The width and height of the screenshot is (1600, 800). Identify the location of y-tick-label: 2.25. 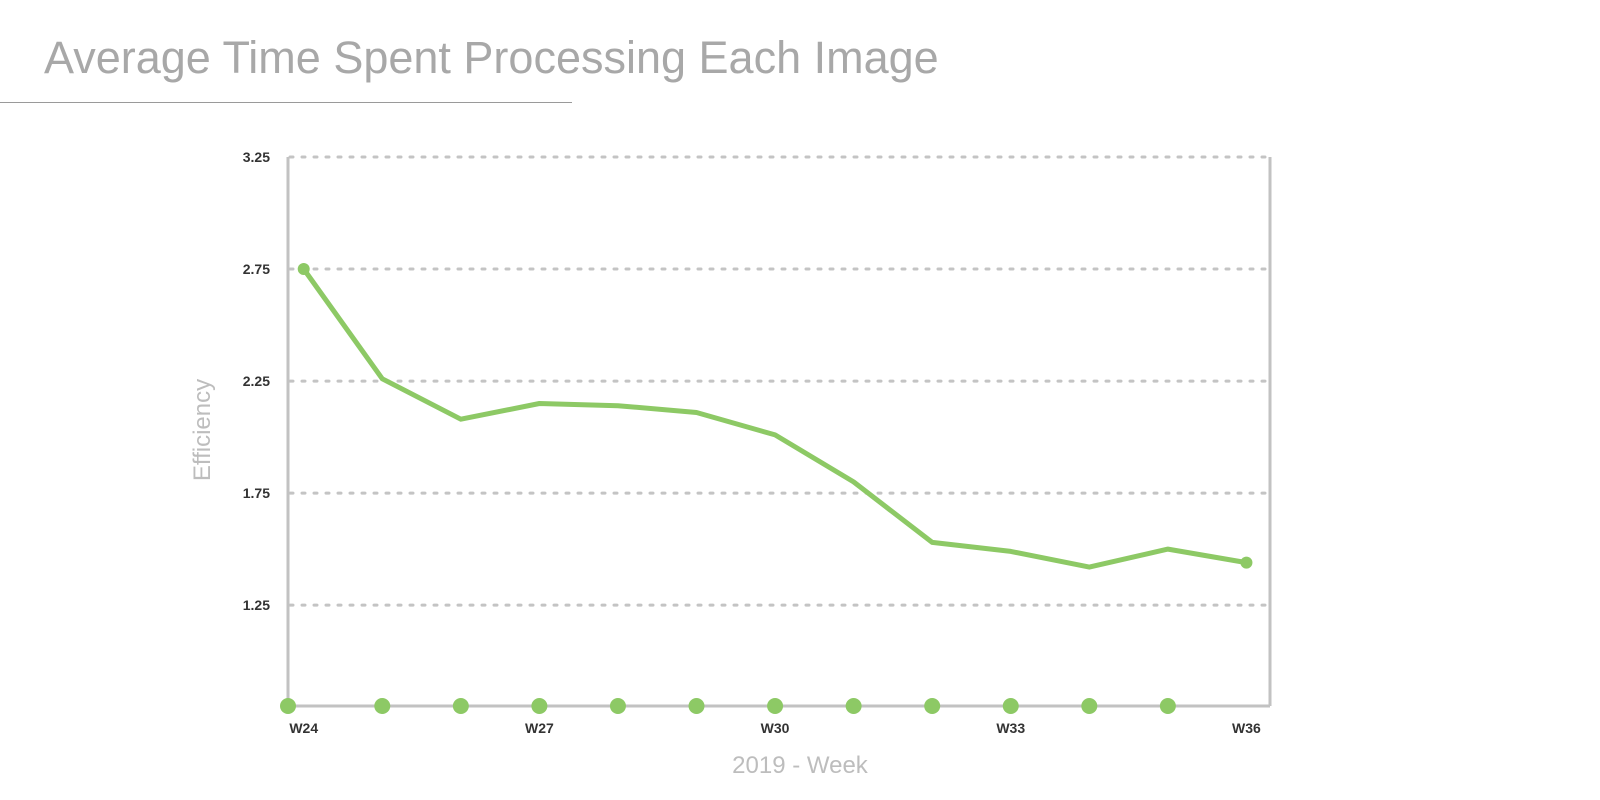
(256, 381).